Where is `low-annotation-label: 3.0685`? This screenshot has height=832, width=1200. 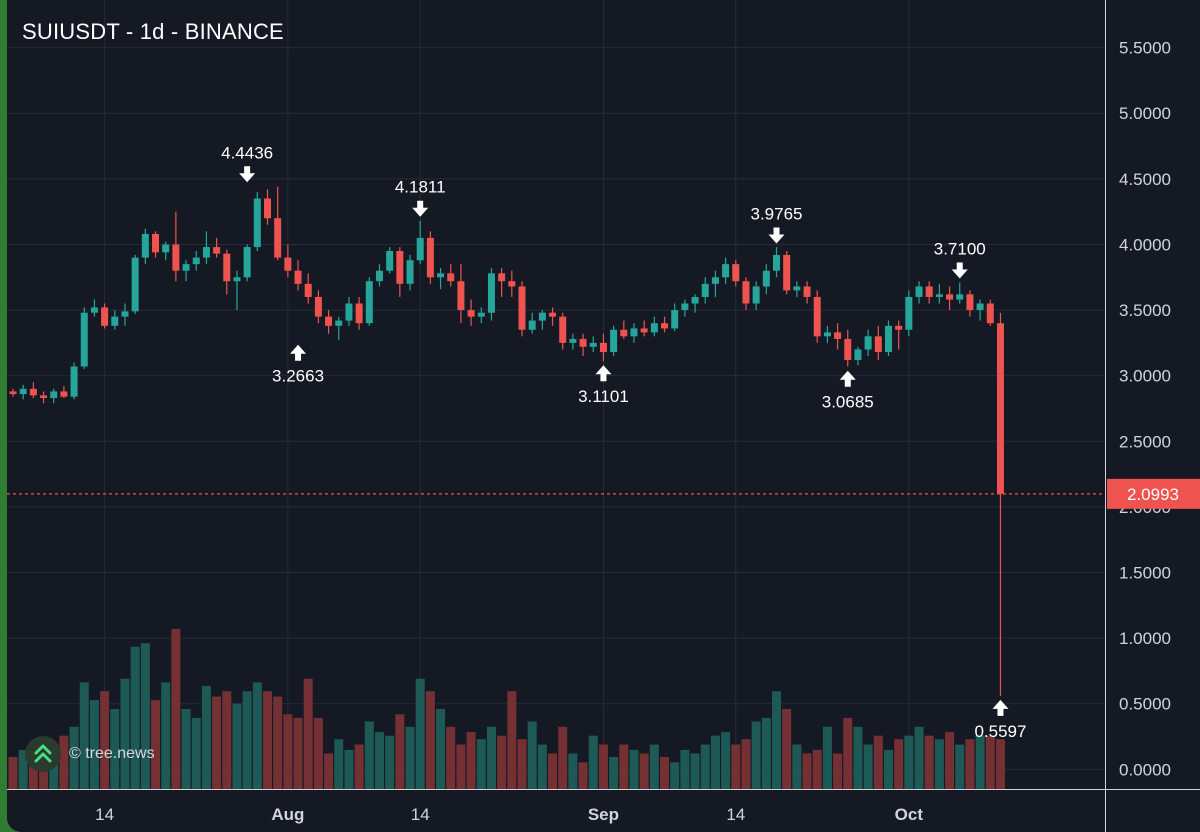 low-annotation-label: 3.0685 is located at coordinates (848, 402).